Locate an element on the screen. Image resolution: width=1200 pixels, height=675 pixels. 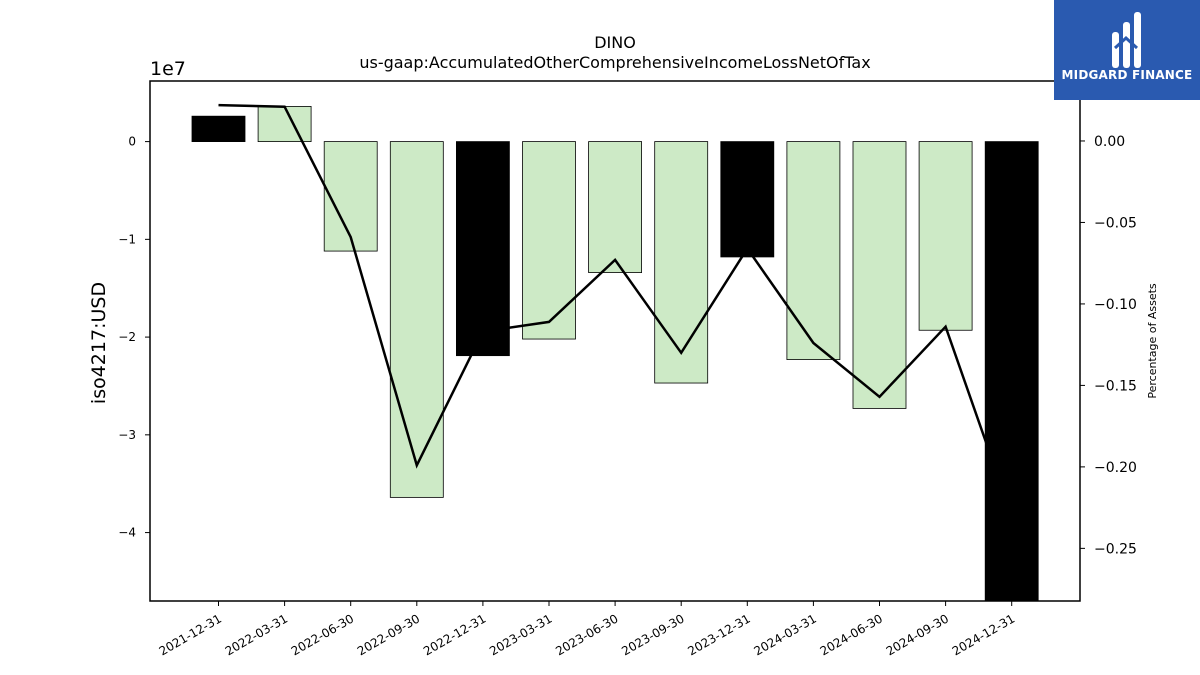
chart-title: DINO is located at coordinates (615, 42).